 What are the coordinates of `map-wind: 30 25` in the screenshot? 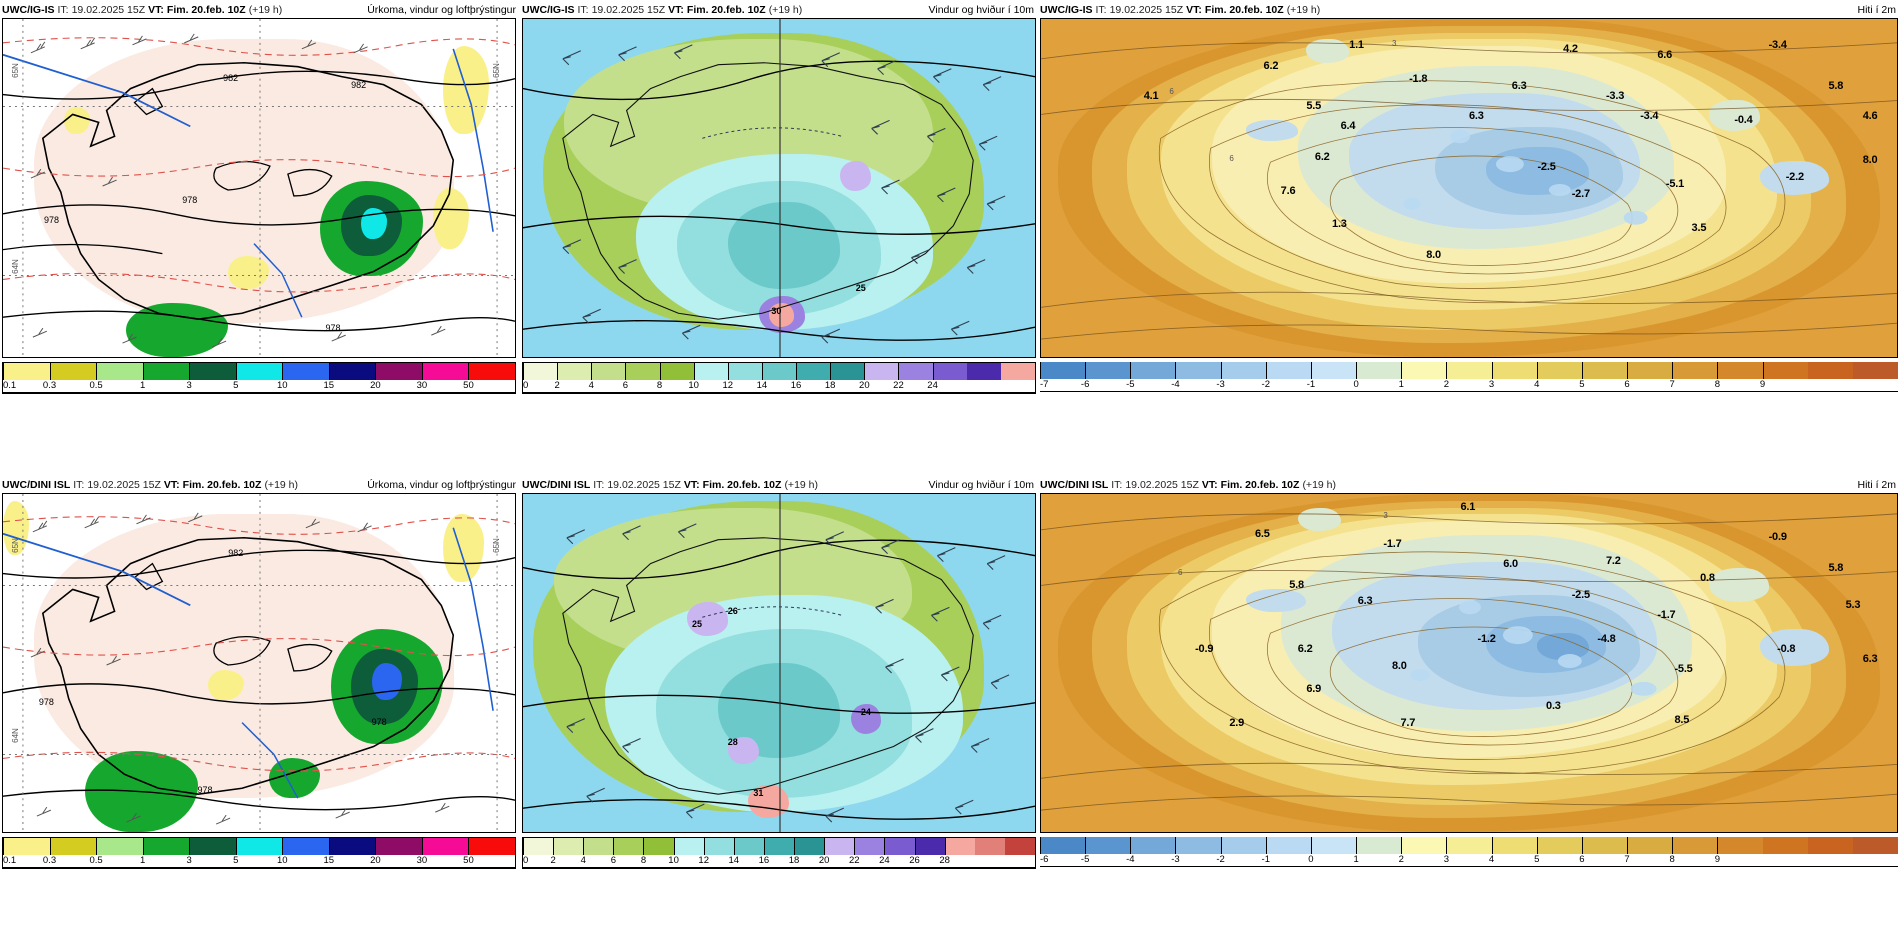 It's located at (779, 188).